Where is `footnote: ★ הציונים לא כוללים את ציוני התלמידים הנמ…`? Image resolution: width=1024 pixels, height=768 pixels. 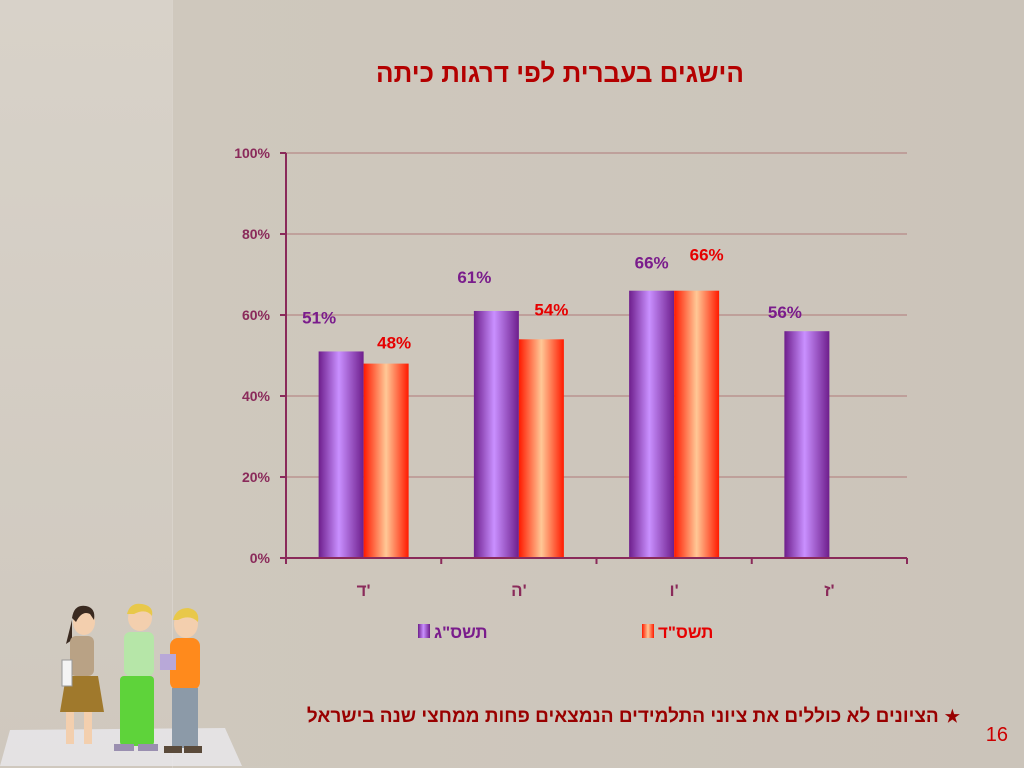
footnote: ★ הציונים לא כוללים את ציוני התלמידים הנמ… is located at coordinates (633, 717).